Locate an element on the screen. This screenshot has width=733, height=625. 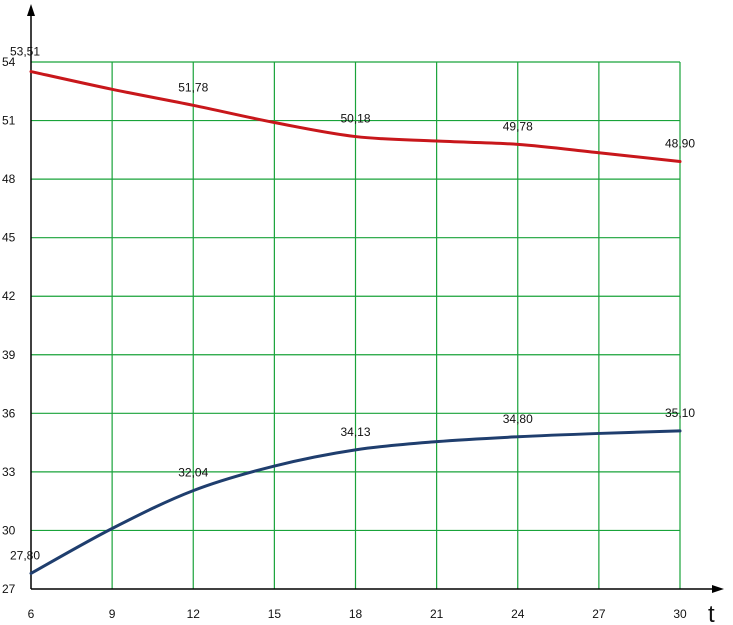
y-tick-label: 36 is located at coordinates (9, 413).